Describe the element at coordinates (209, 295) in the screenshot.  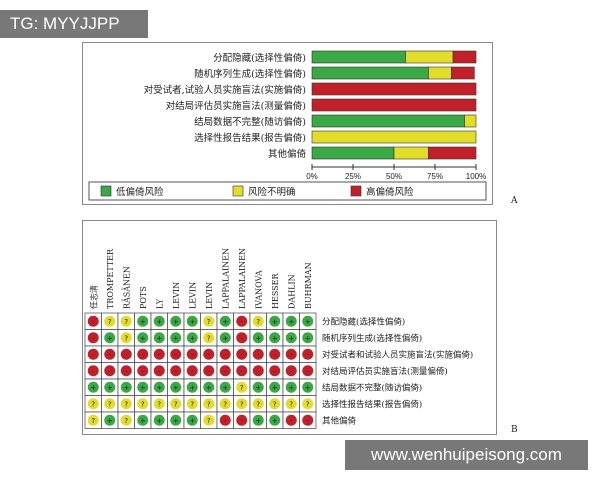
I see `study-label: LEVIN` at that location.